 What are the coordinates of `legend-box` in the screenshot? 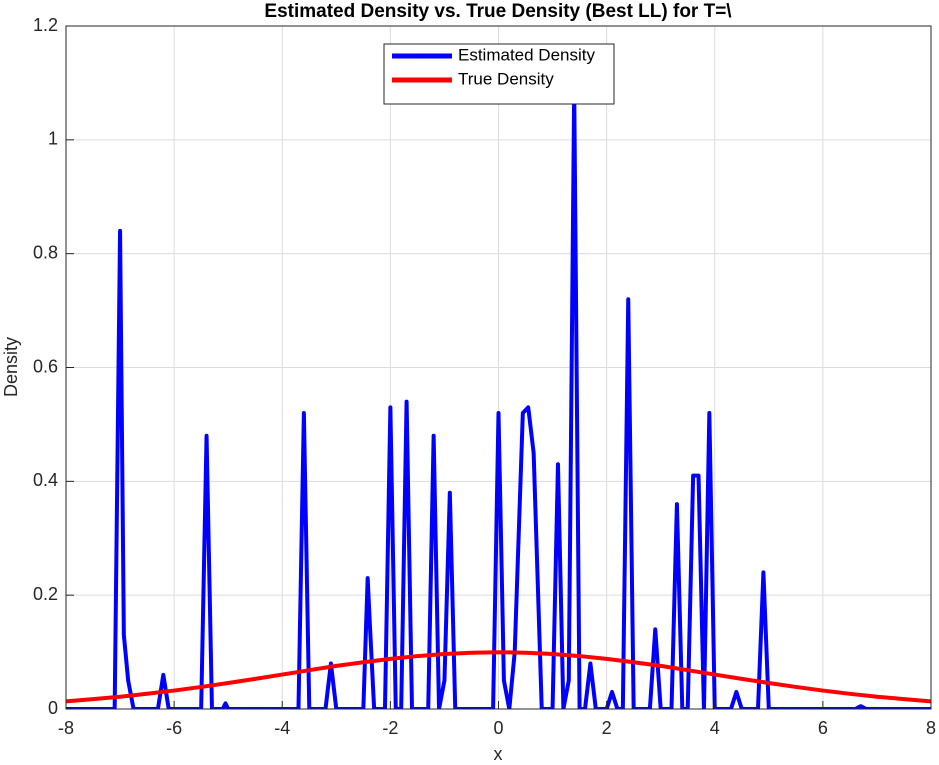 It's located at (499, 74).